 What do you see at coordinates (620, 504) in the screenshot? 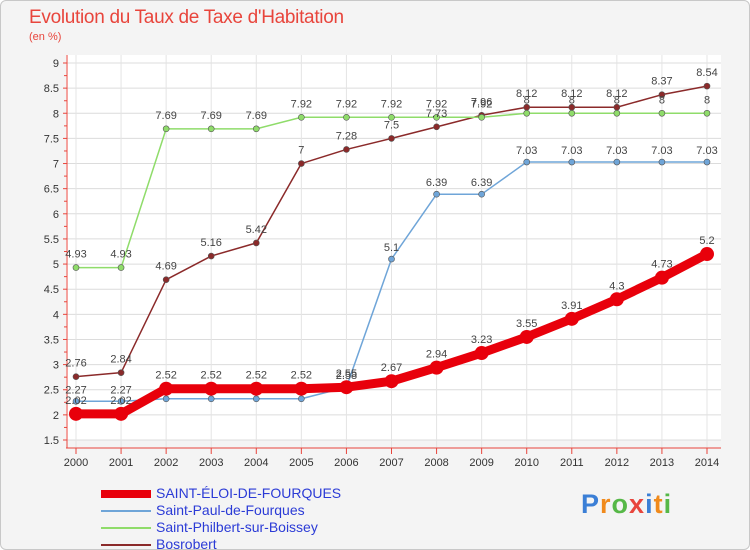
I see `brand-letter: o` at bounding box center [620, 504].